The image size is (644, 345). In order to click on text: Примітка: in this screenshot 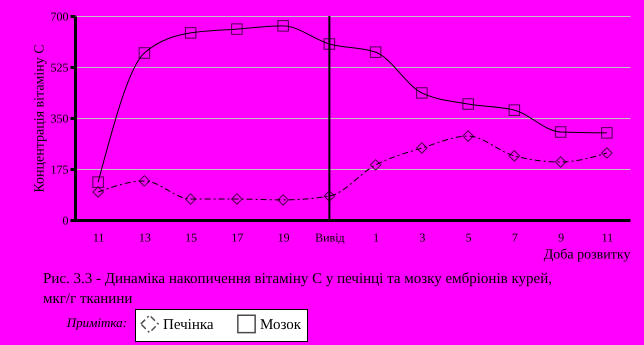, I will do `click(96, 322)`.